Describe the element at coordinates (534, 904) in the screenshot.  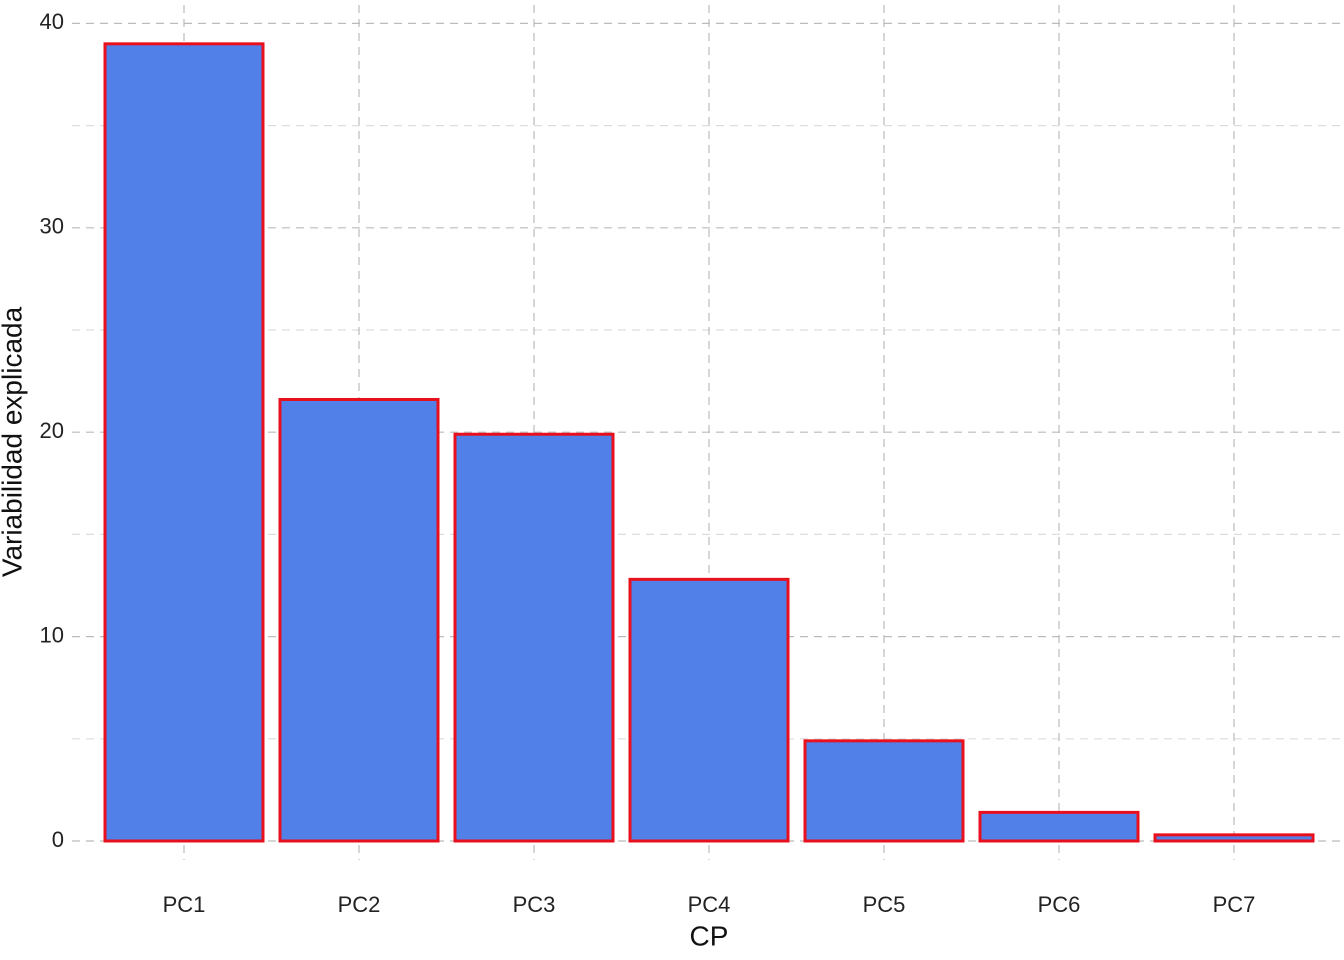
I see `x-tick-label: PC3` at that location.